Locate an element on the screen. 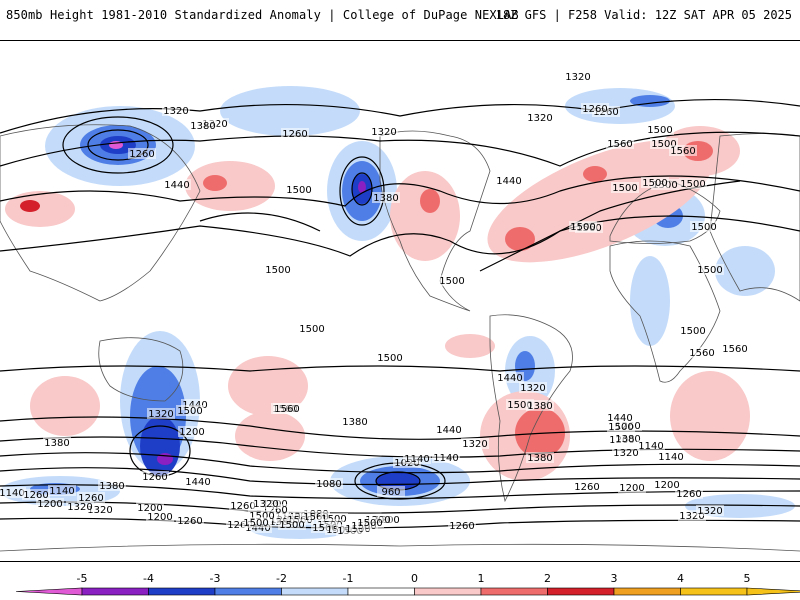 Image resolution: width=800 pixels, height=600 pixels. europe-outline is located at coordinates (665, 212).